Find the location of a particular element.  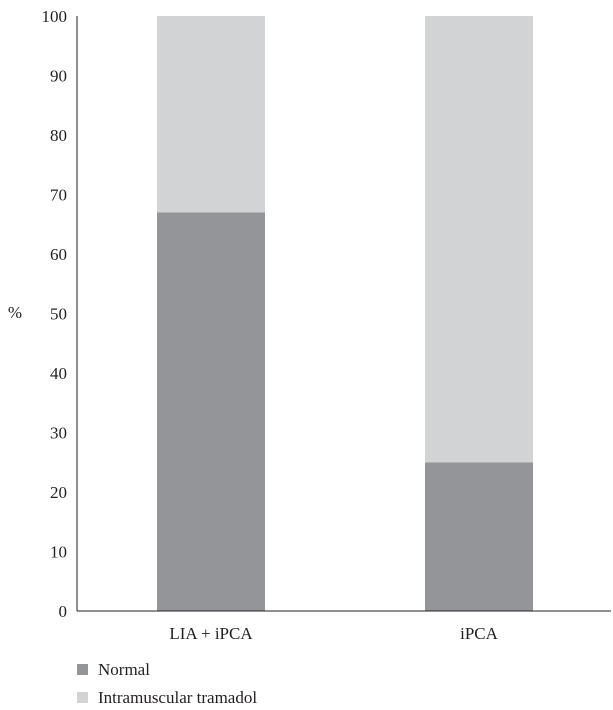

legend-label: Normal is located at coordinates (124, 669).